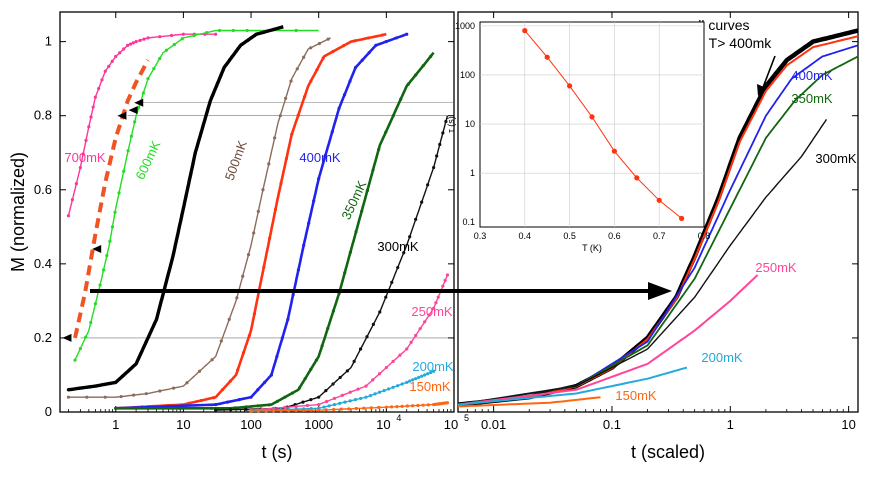 The height and width of the screenshot is (481, 872). What do you see at coordinates (659, 200) in the screenshot?
I see `inset-point` at bounding box center [659, 200].